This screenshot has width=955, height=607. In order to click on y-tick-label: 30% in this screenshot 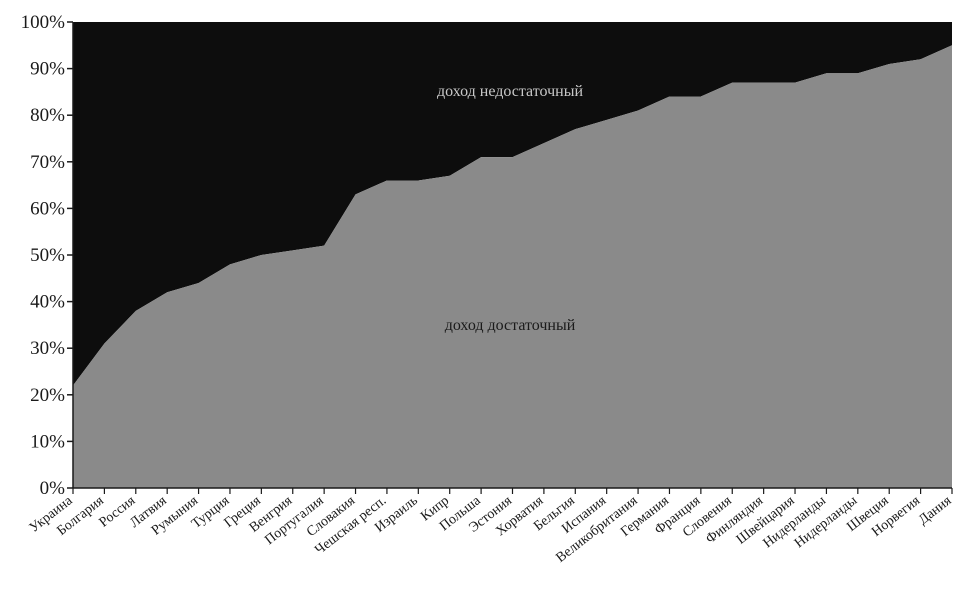, I will do `click(47, 348)`.